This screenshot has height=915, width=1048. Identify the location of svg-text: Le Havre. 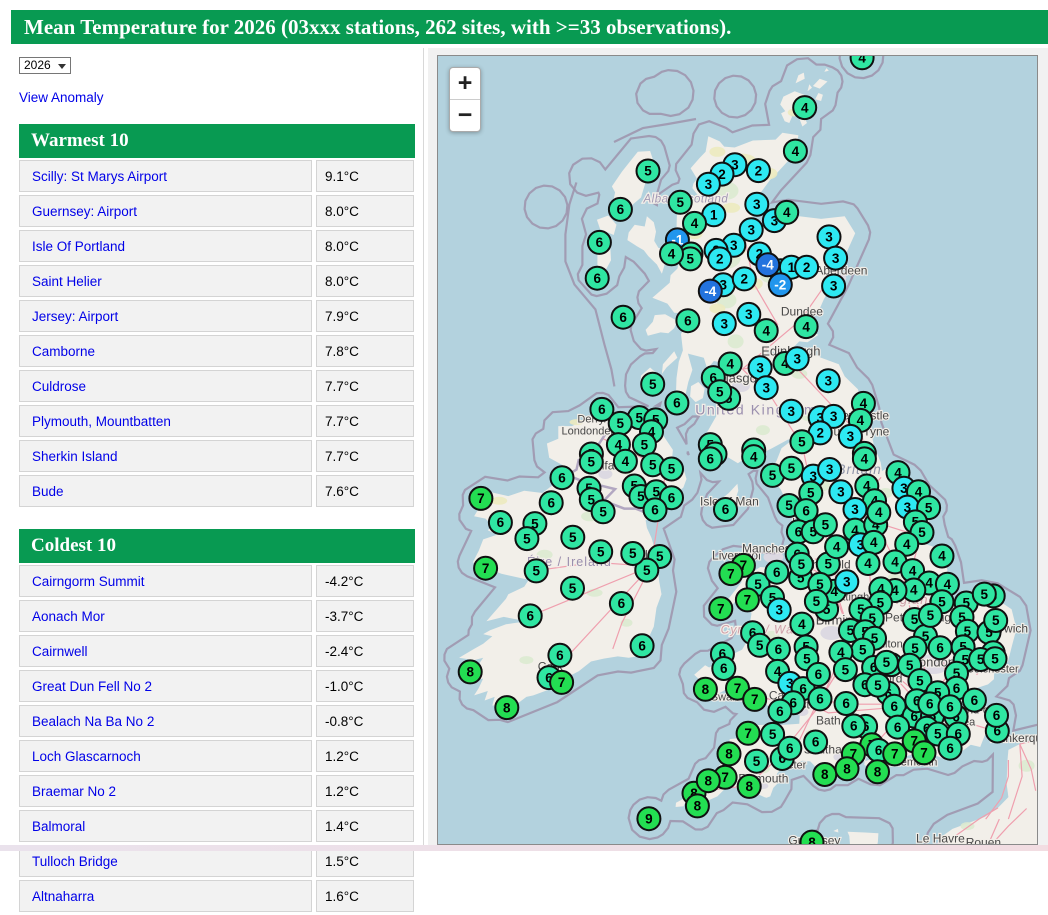
(940, 837).